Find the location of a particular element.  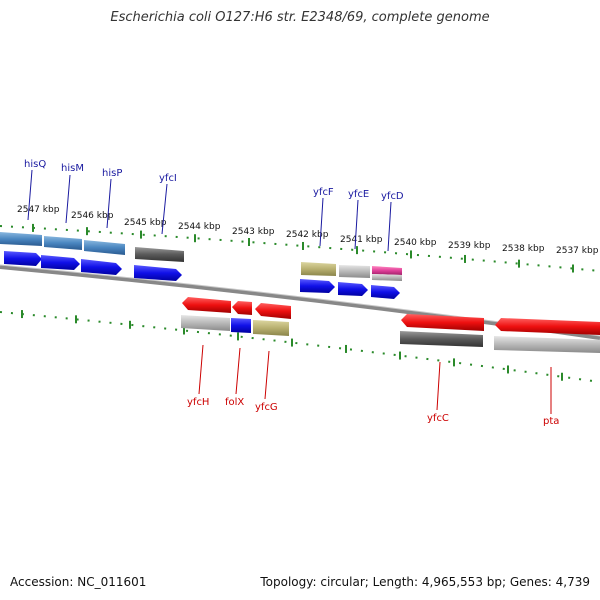

leader-hisQ is located at coordinates (30, 195).